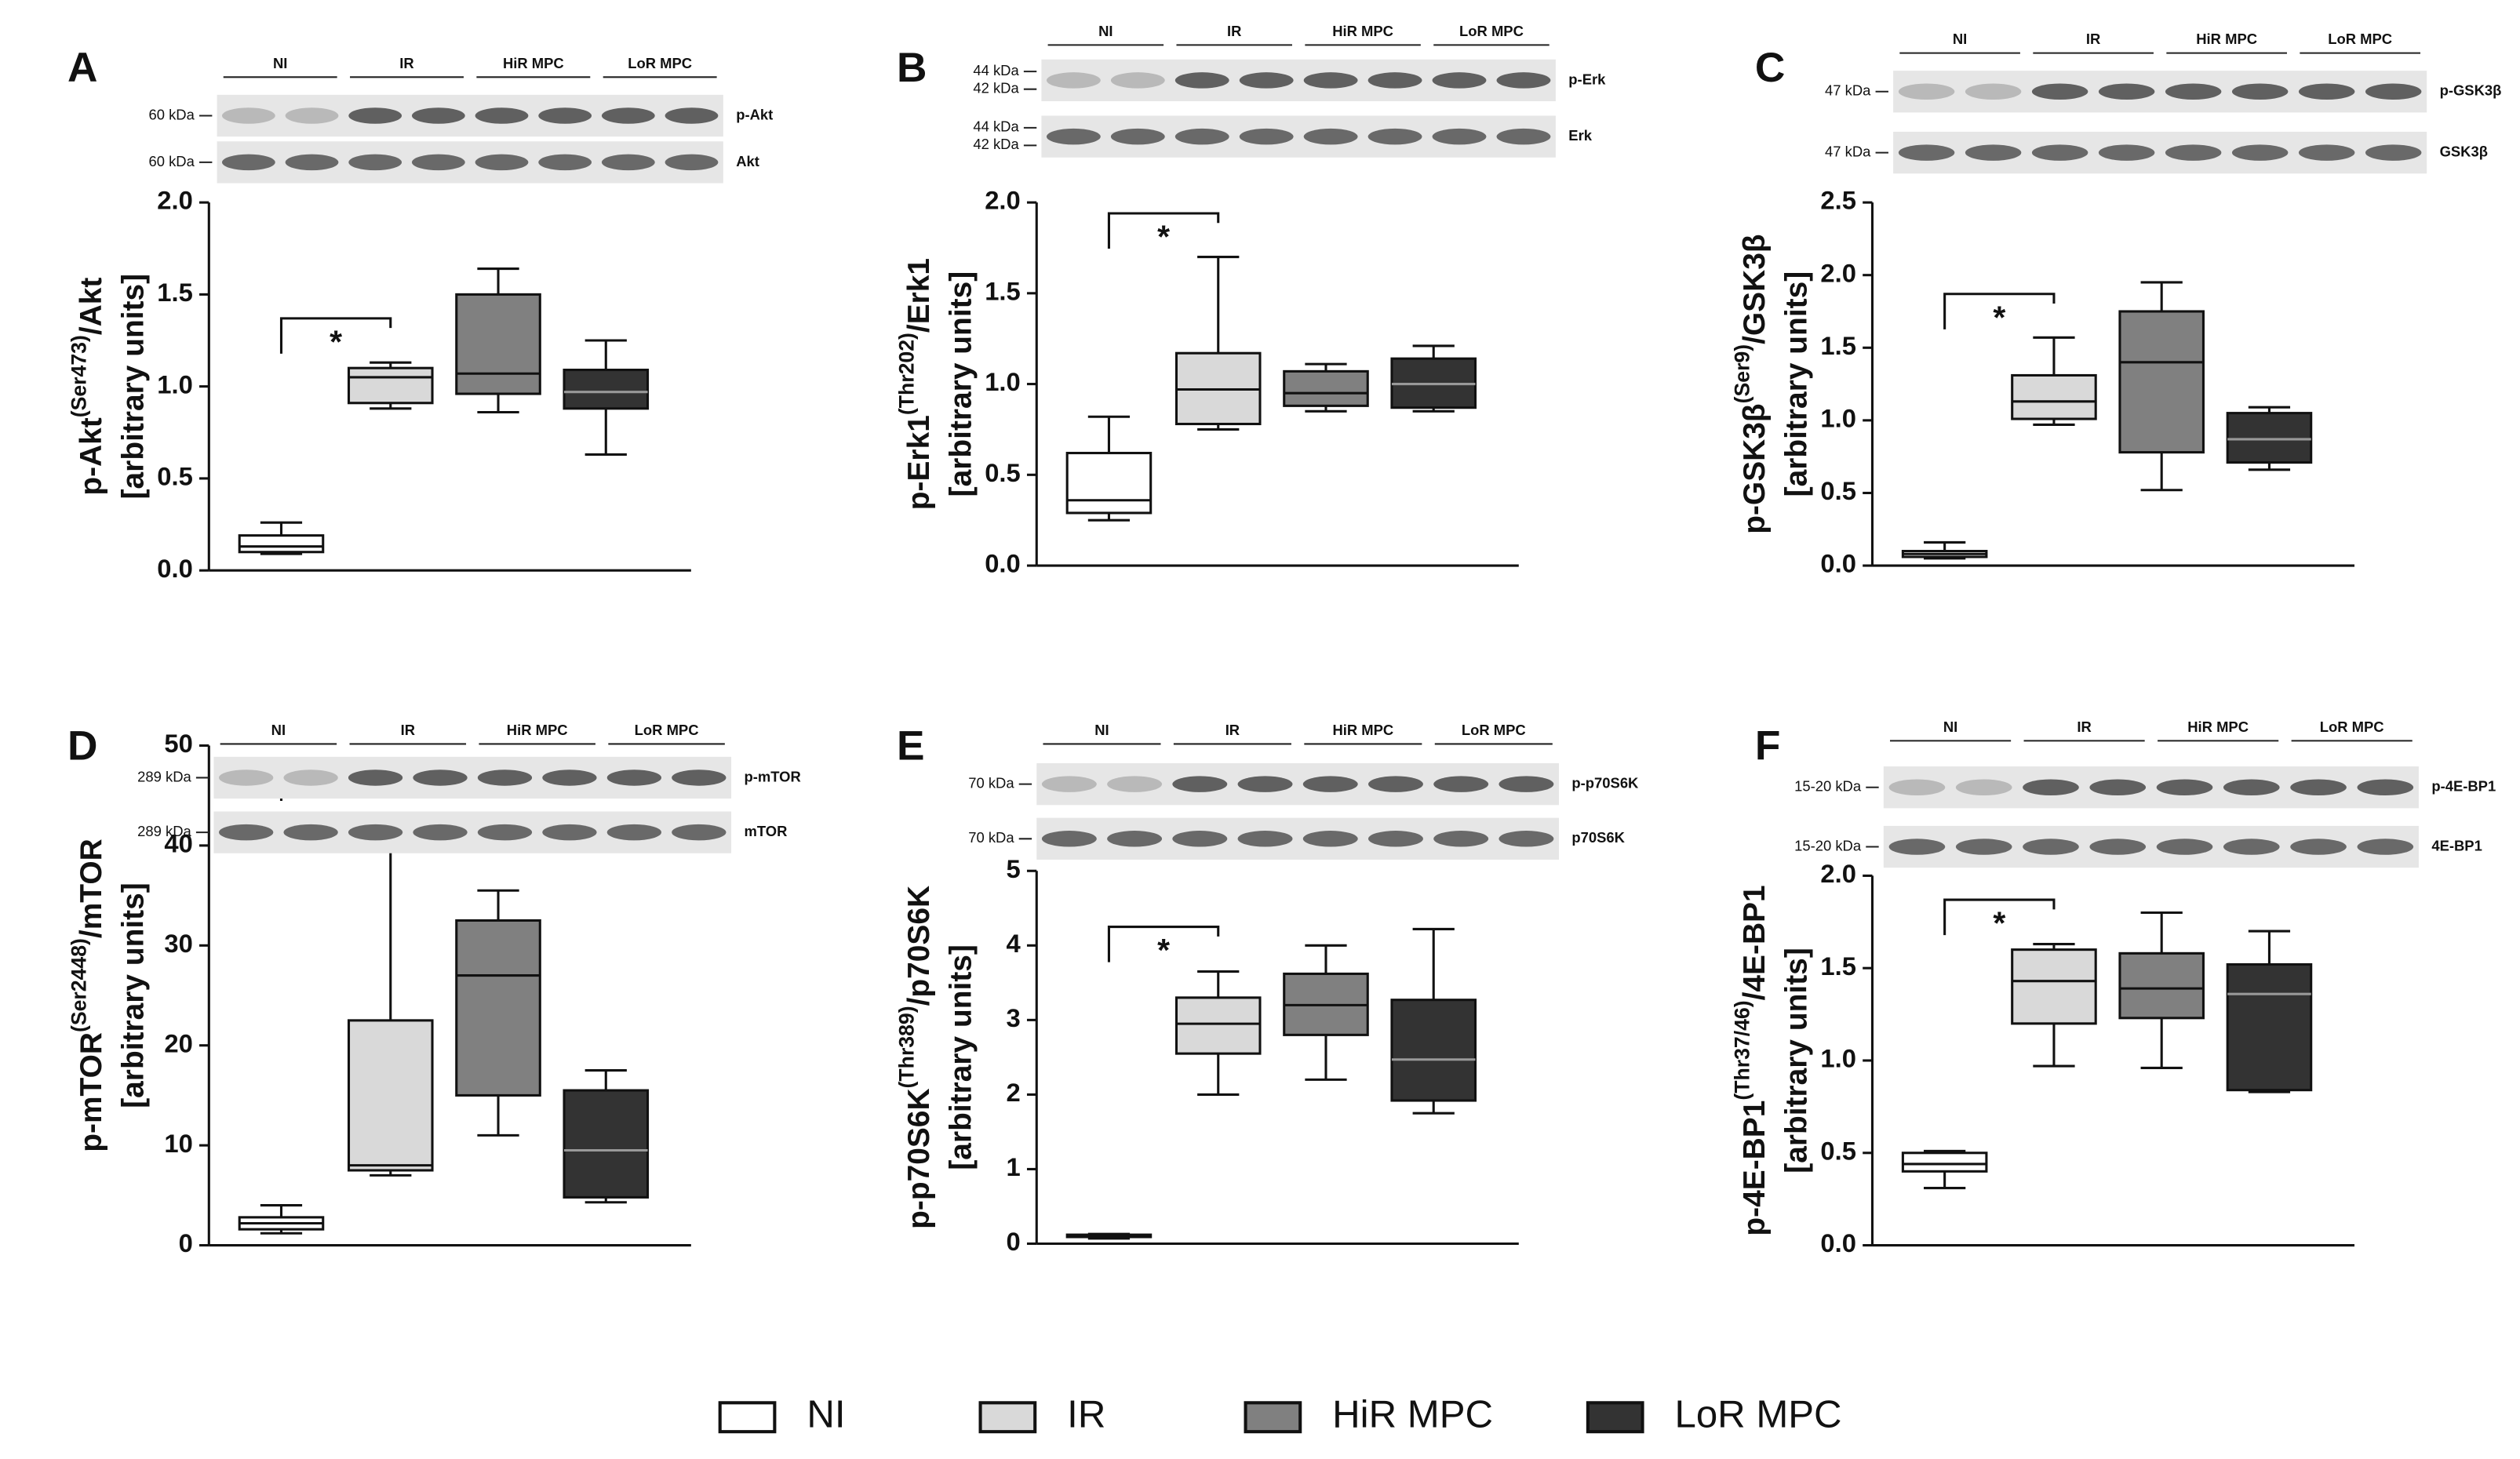  Describe the element at coordinates (2456, 845) in the screenshot. I see `blot-protein: 4E-BP1` at that location.